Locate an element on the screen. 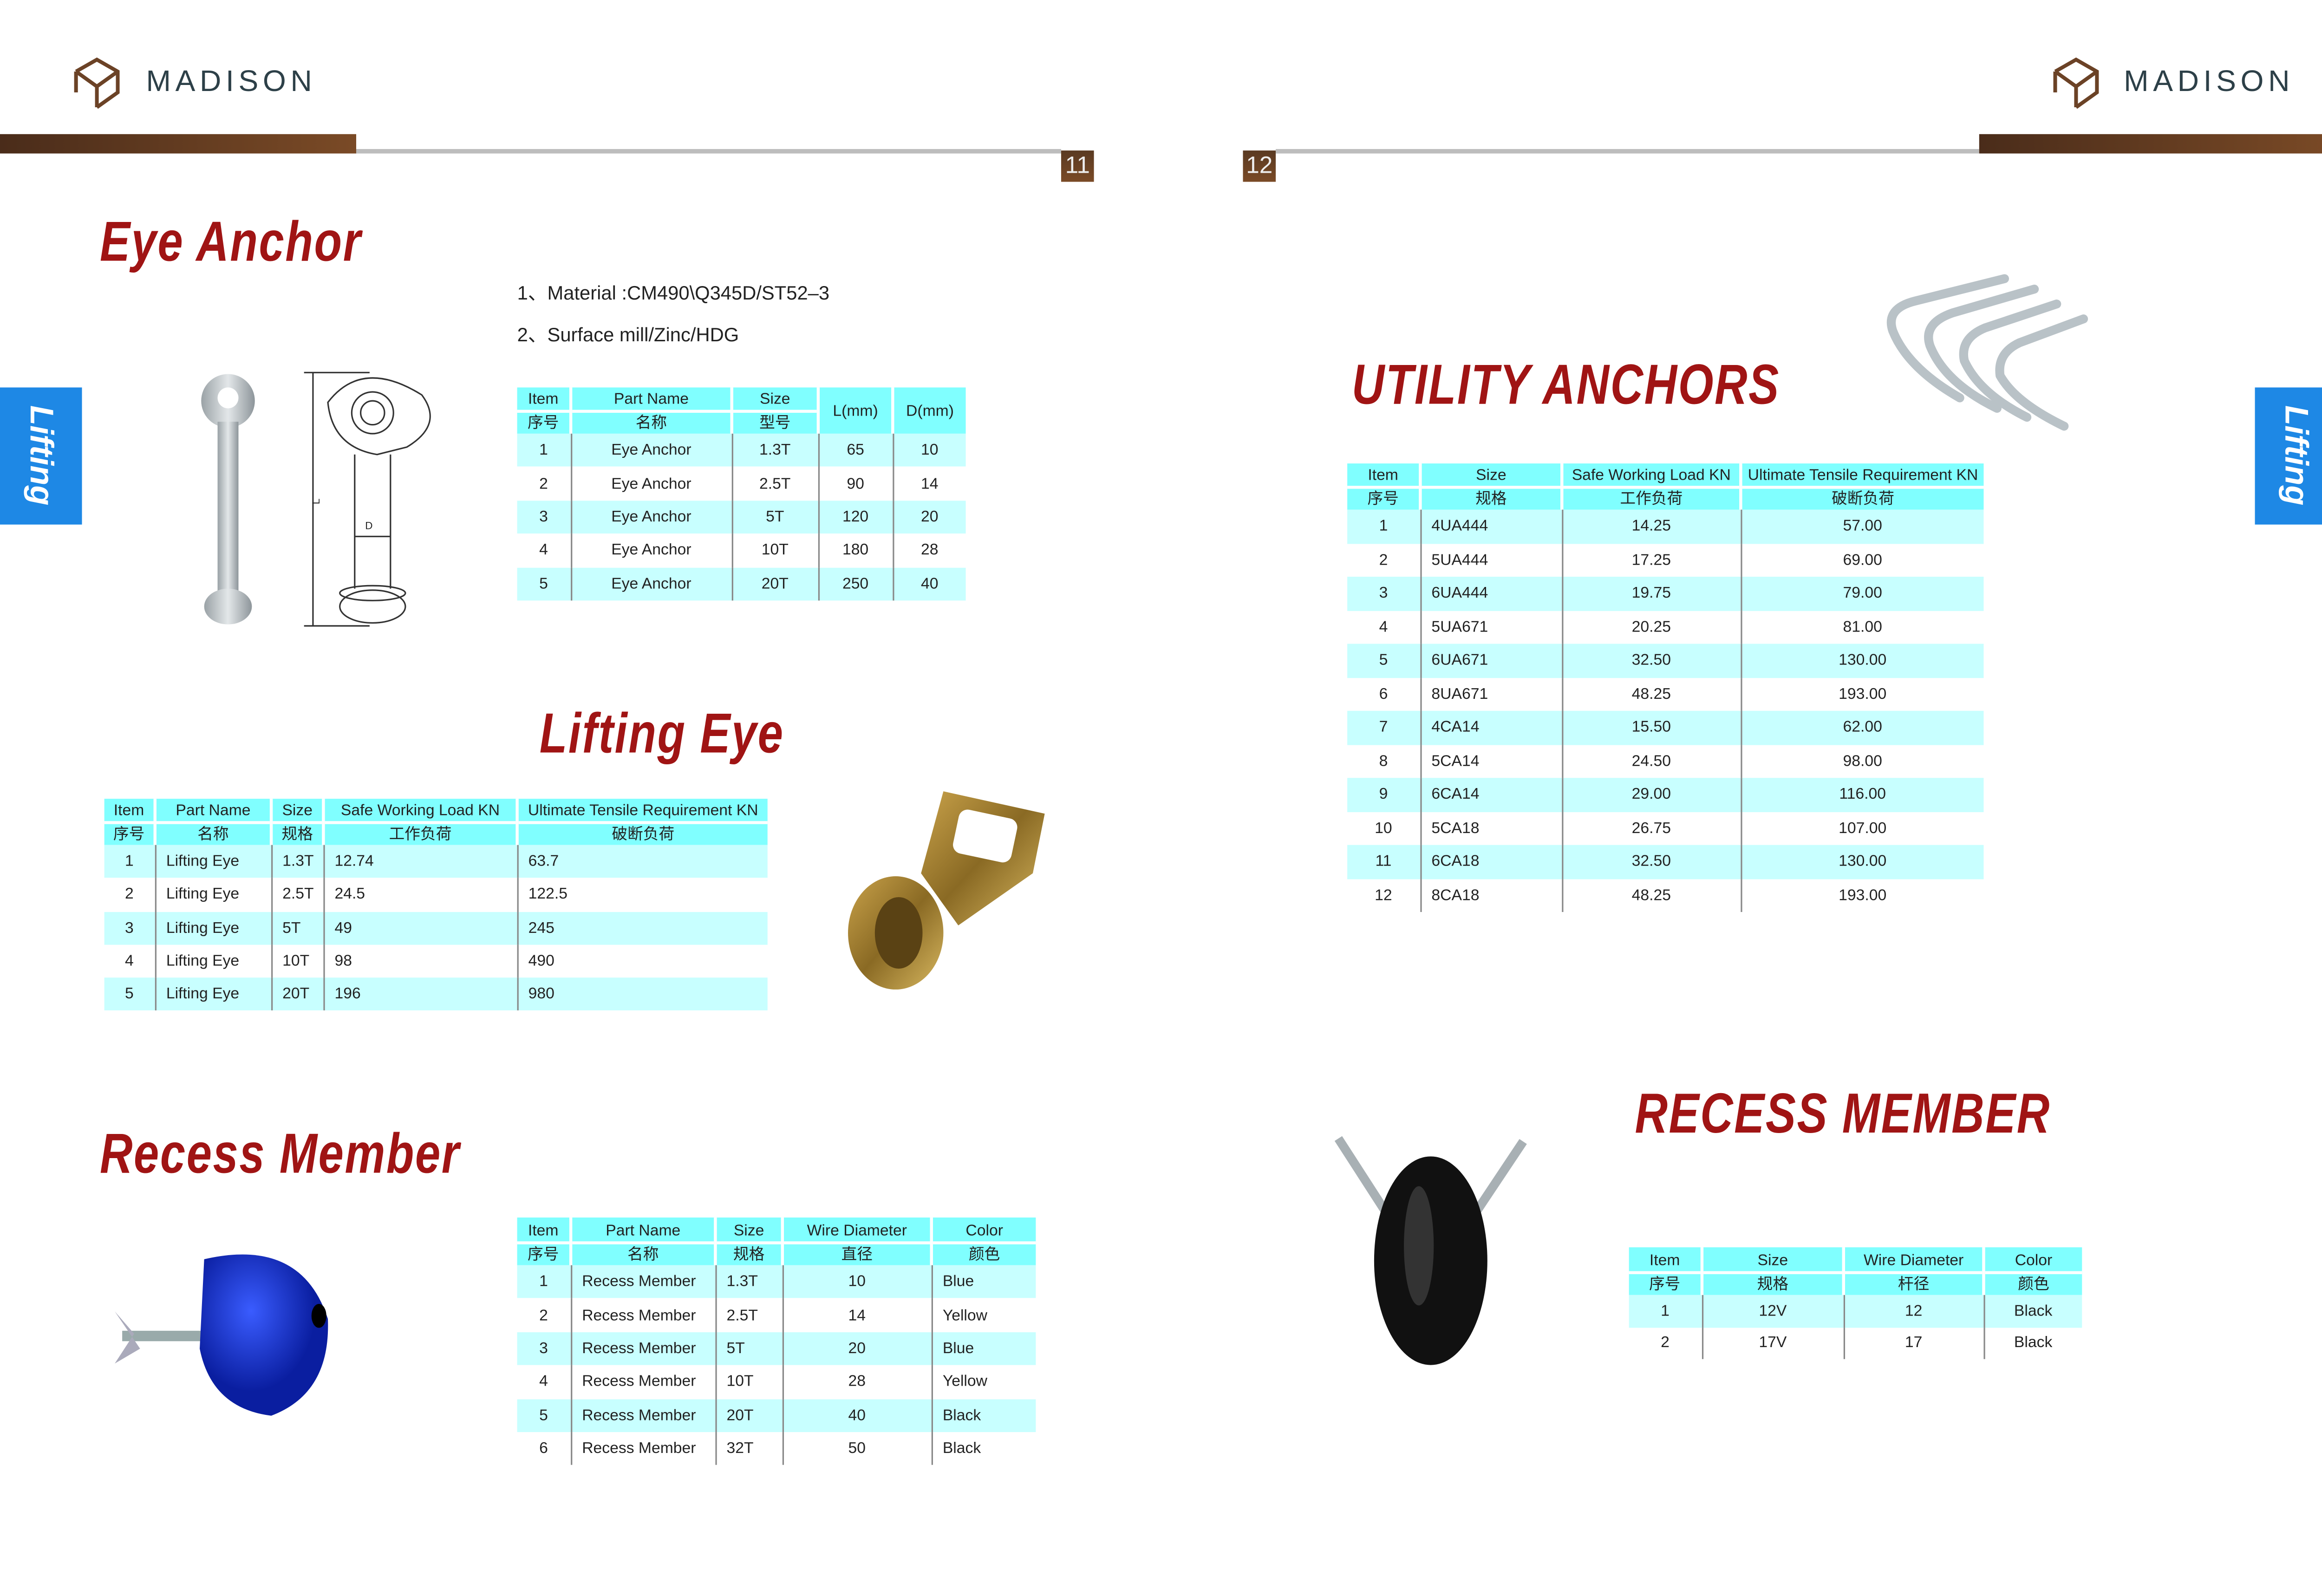 The height and width of the screenshot is (1596, 2322). table-row: 1 Eye Anchor 1.3T 65 10 is located at coordinates (741, 450).